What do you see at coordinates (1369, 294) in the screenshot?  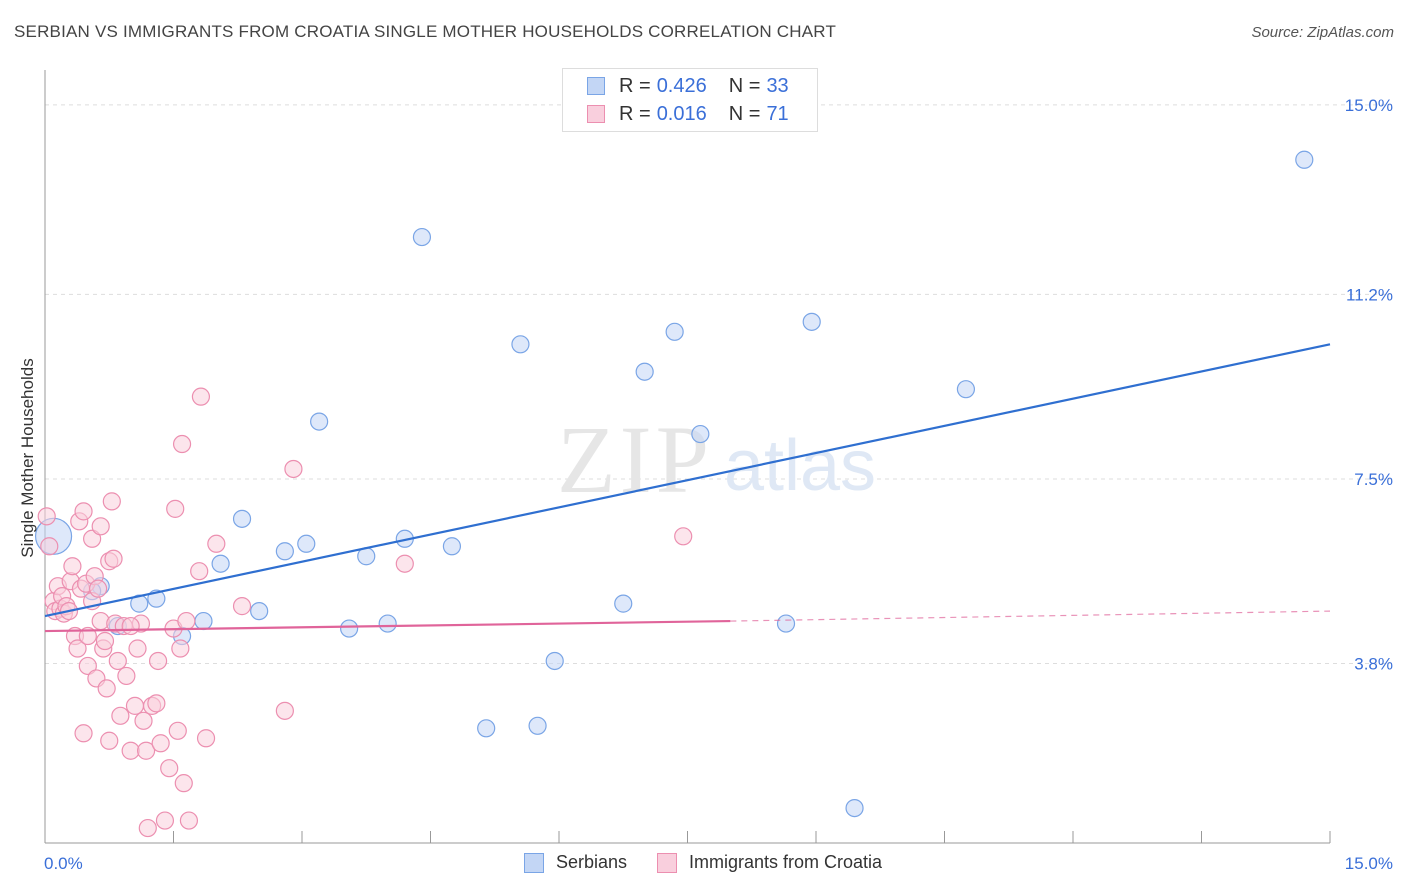 I see `y-tick-label: 11.2%` at bounding box center [1369, 294].